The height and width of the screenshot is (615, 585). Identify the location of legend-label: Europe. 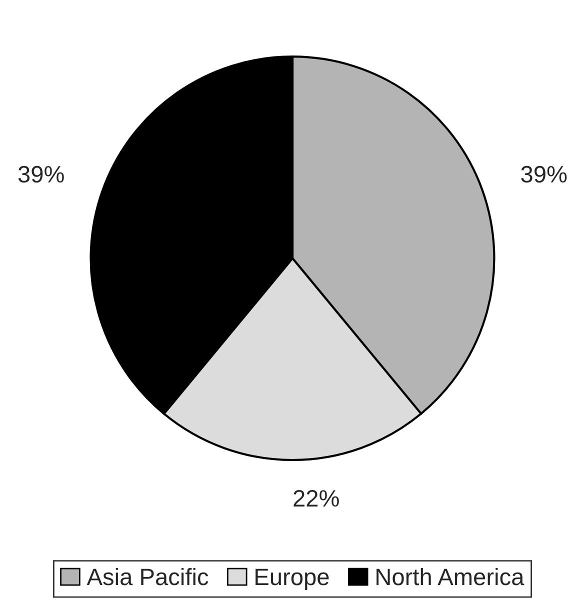
(292, 579).